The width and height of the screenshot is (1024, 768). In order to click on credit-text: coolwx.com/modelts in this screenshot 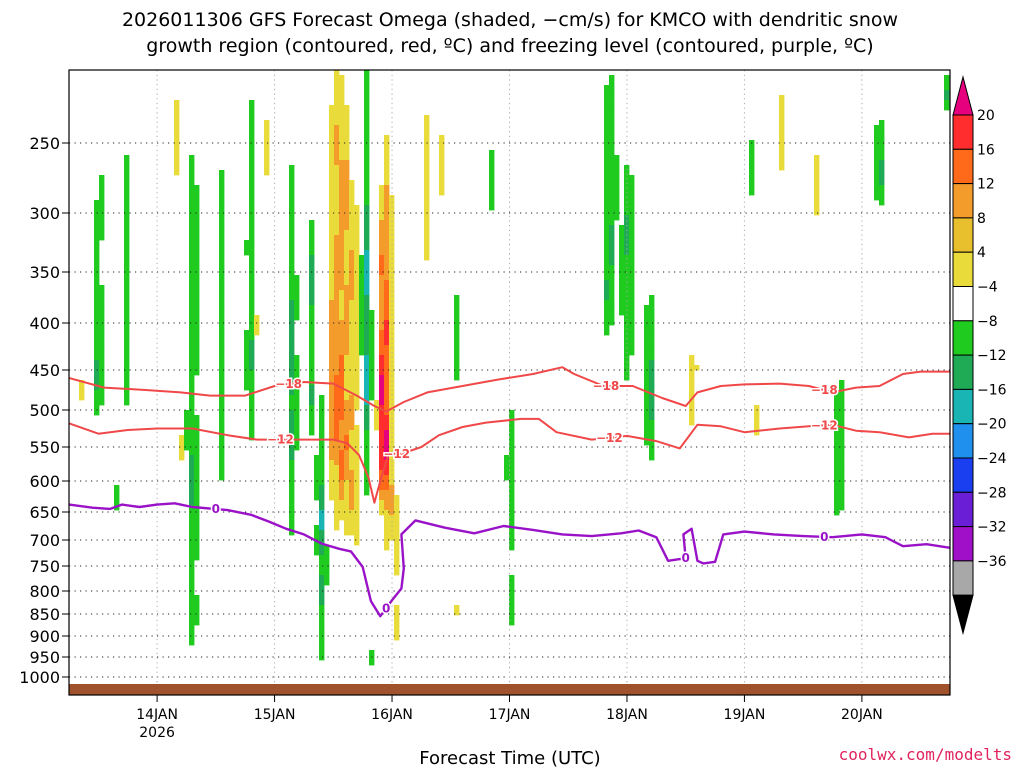, I will do `click(925, 754)`.